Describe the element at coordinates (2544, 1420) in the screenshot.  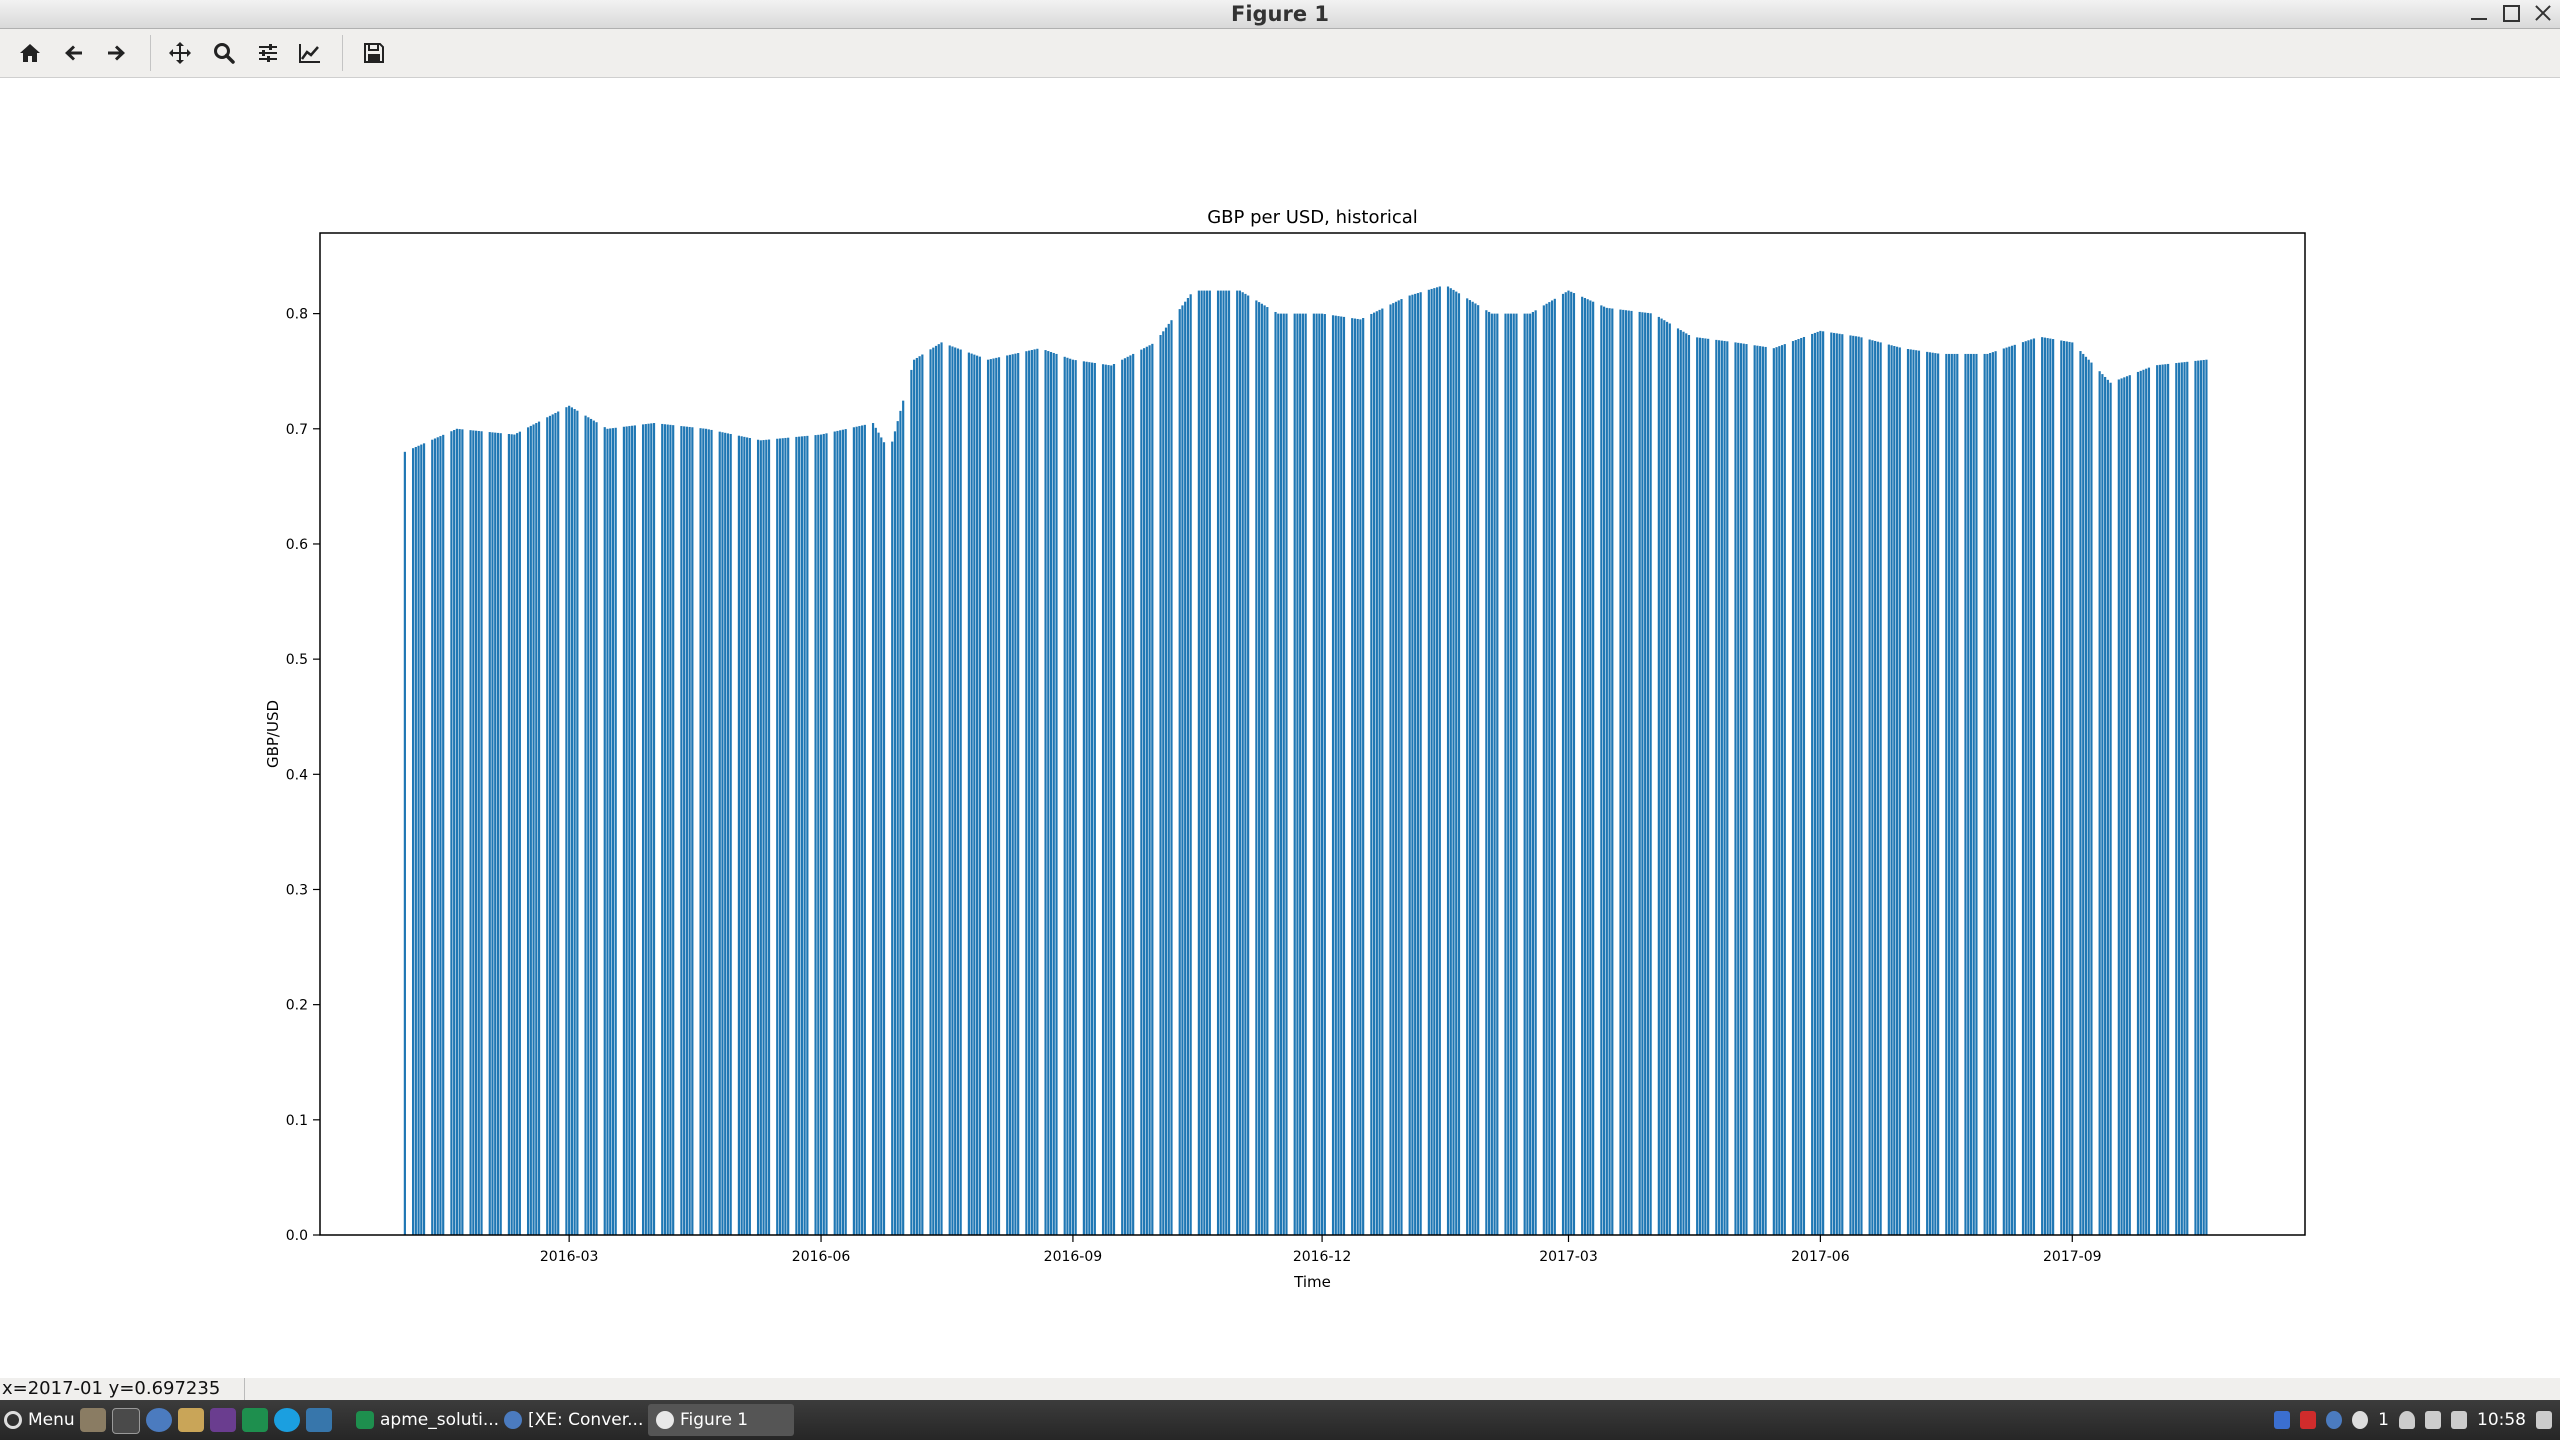
I see `volume-icon` at that location.